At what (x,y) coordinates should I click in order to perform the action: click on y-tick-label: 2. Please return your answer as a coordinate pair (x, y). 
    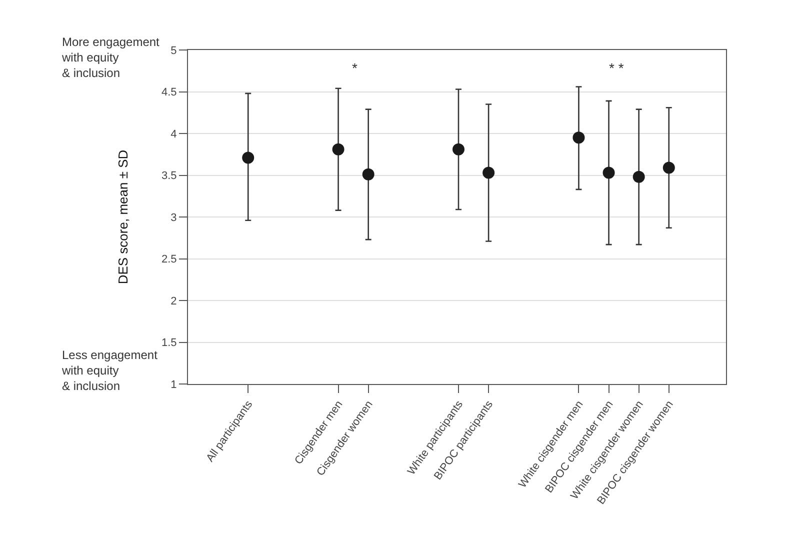
    Looking at the image, I should click on (173, 301).